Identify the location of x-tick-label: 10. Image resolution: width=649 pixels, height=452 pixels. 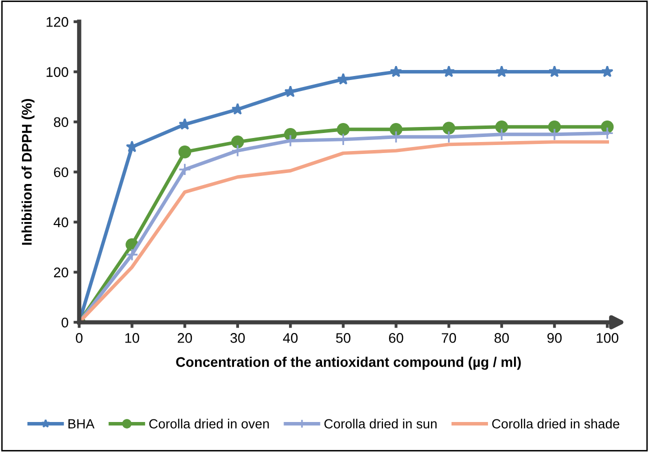
(132, 338).